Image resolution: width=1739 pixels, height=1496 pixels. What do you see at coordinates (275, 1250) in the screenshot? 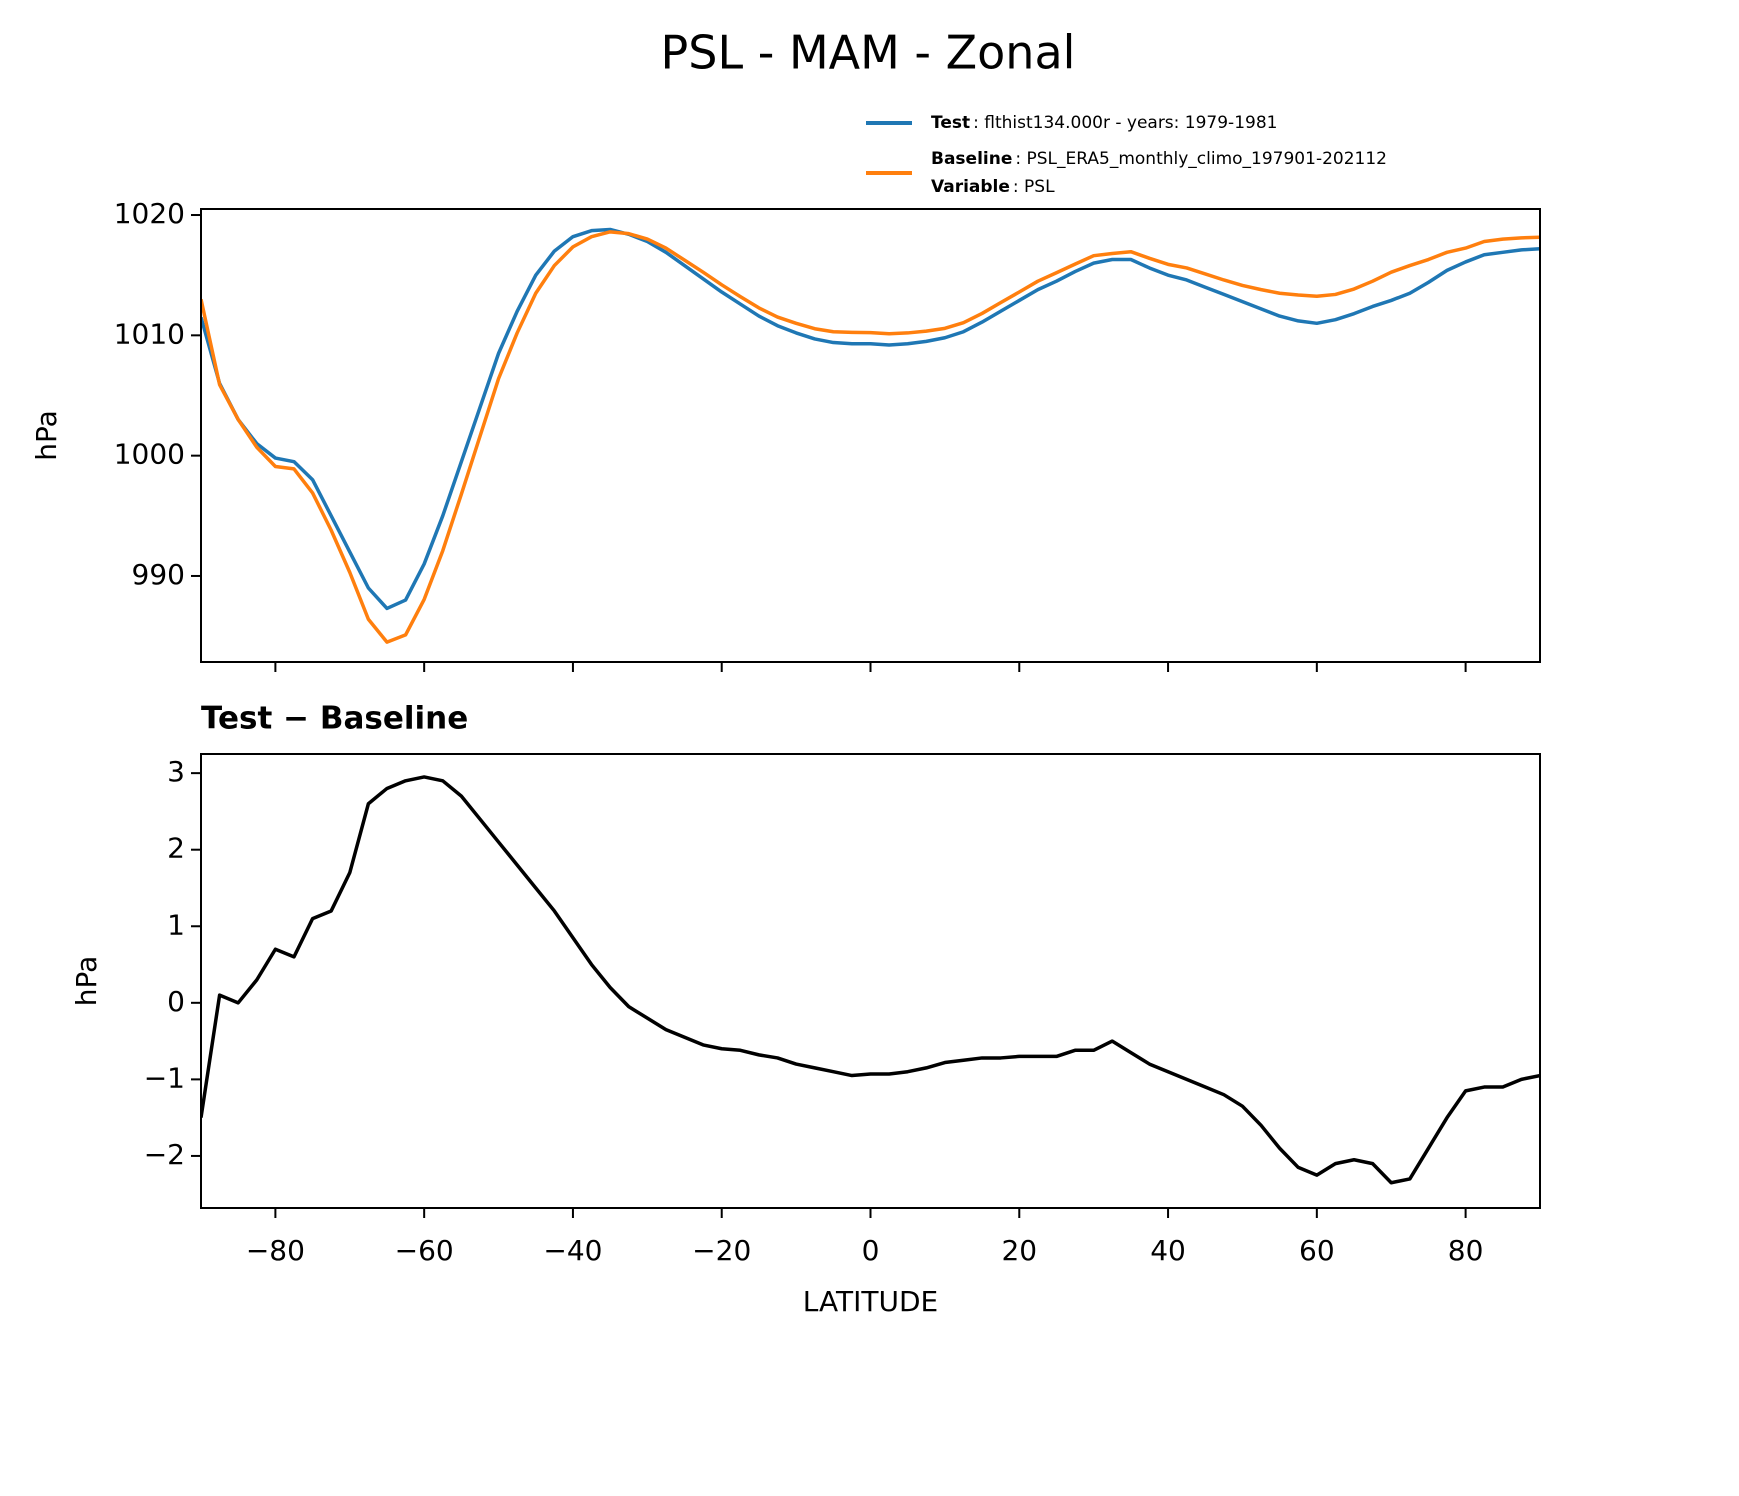
I see `x-tick-label: −80` at bounding box center [275, 1250].